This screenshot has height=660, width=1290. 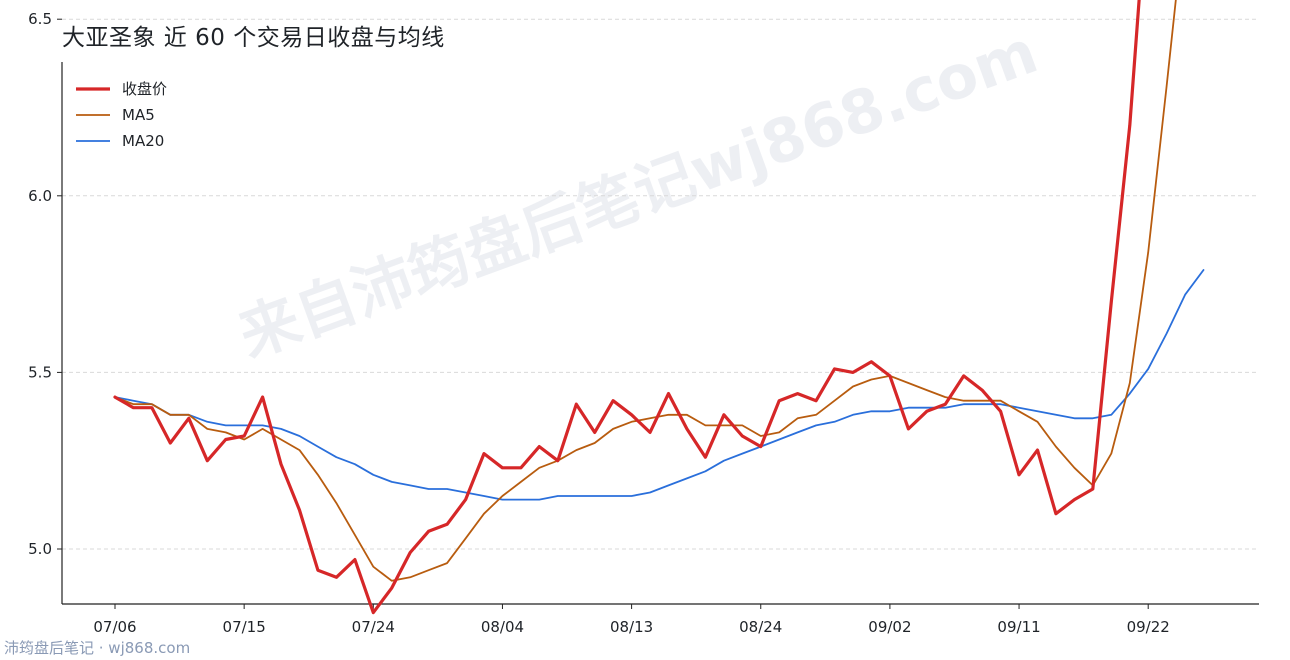 I want to click on legend: 收盘价 MA5 MA20, so click(x=121, y=115).